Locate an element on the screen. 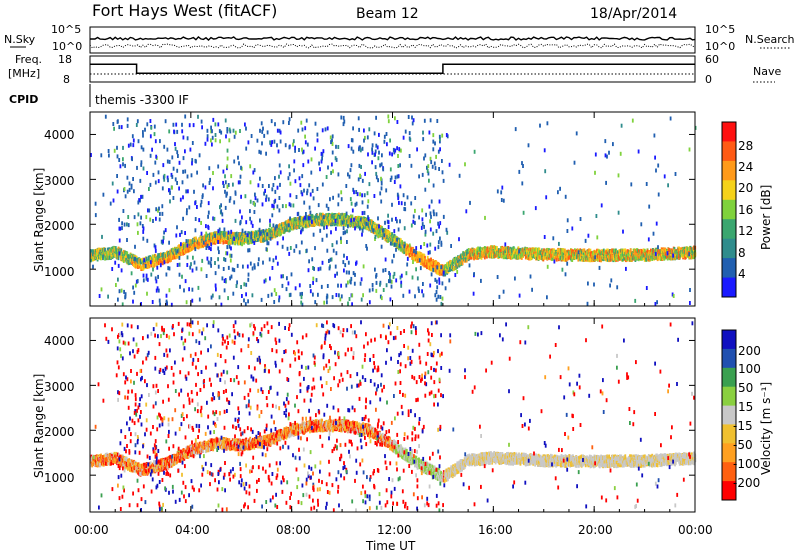 The height and width of the screenshot is (554, 800). freq-tick-bottom: 8 is located at coordinates (66, 79).